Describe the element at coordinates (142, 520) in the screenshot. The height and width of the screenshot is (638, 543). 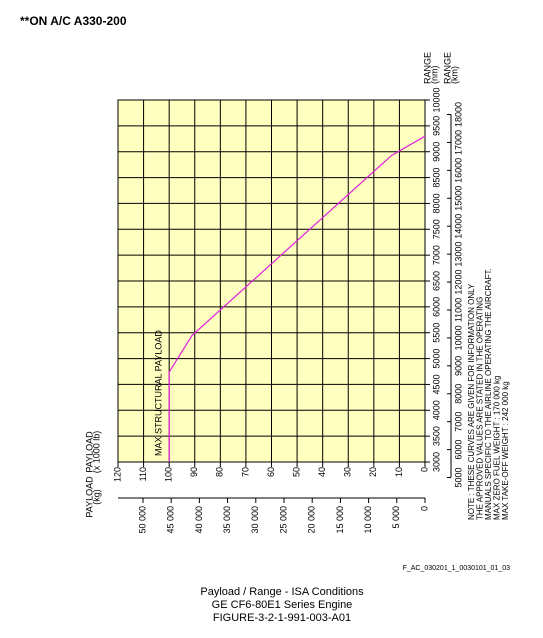
I see `x2-tick-label: 50 000` at that location.